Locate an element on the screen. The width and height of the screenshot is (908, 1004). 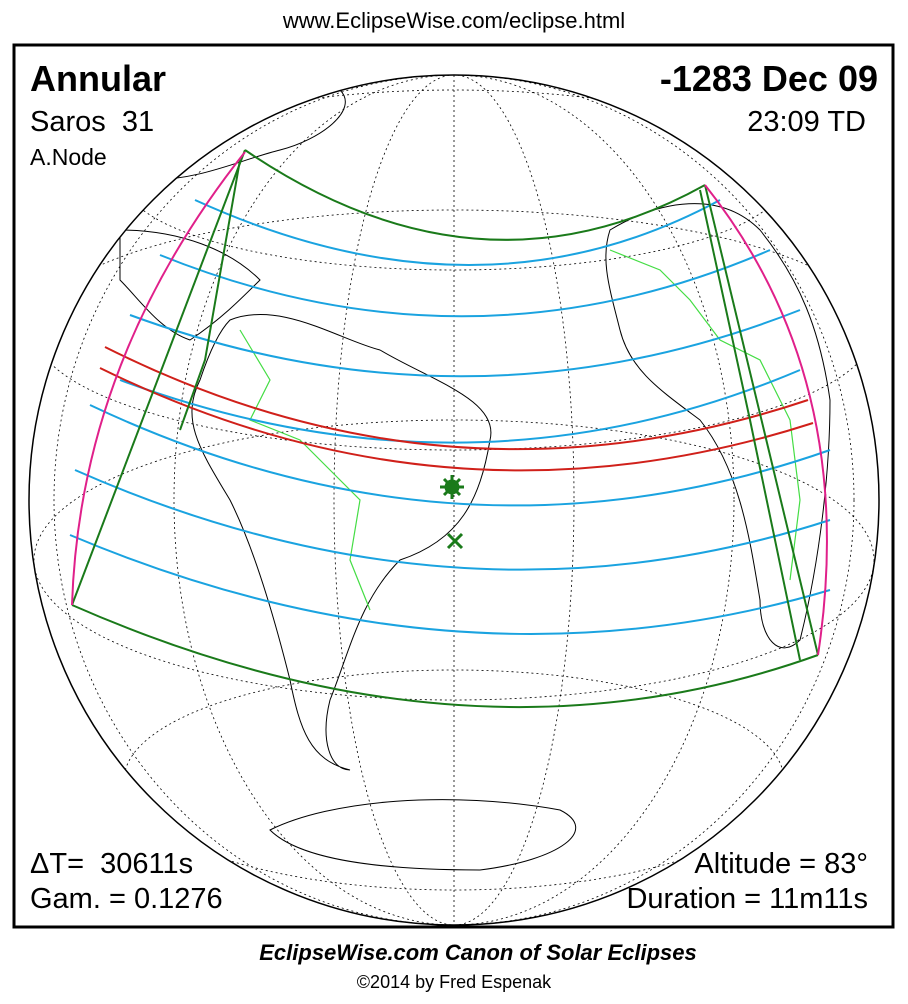
altitude: Altitude = 83° is located at coordinates (781, 864).